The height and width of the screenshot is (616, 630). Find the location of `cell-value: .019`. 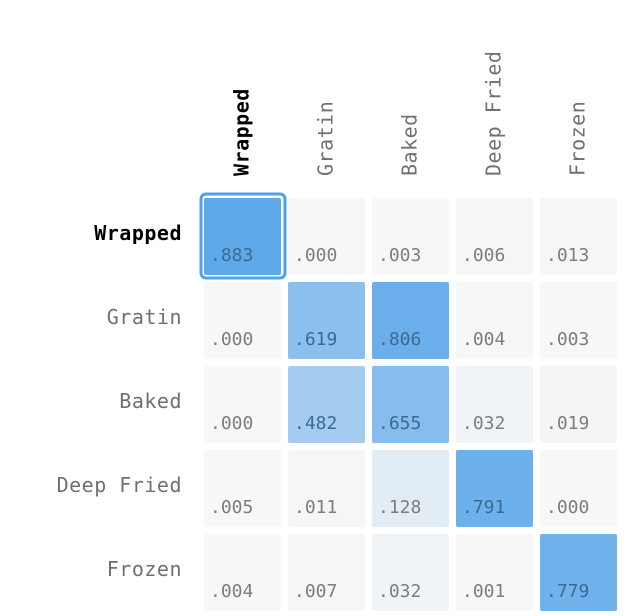

cell-value: .019 is located at coordinates (567, 423).